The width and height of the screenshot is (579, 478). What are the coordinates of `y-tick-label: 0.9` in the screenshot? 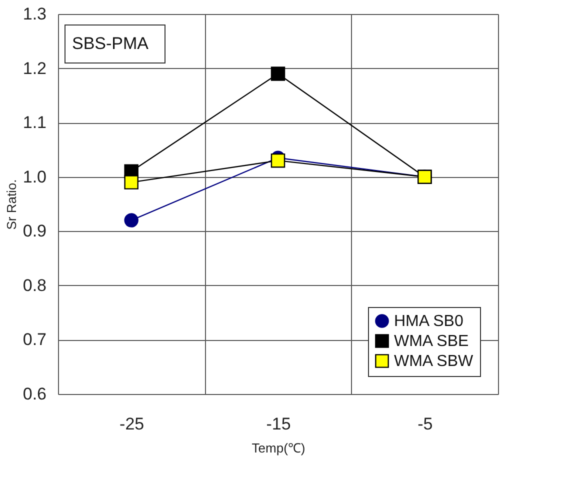 It's located at (34, 231).